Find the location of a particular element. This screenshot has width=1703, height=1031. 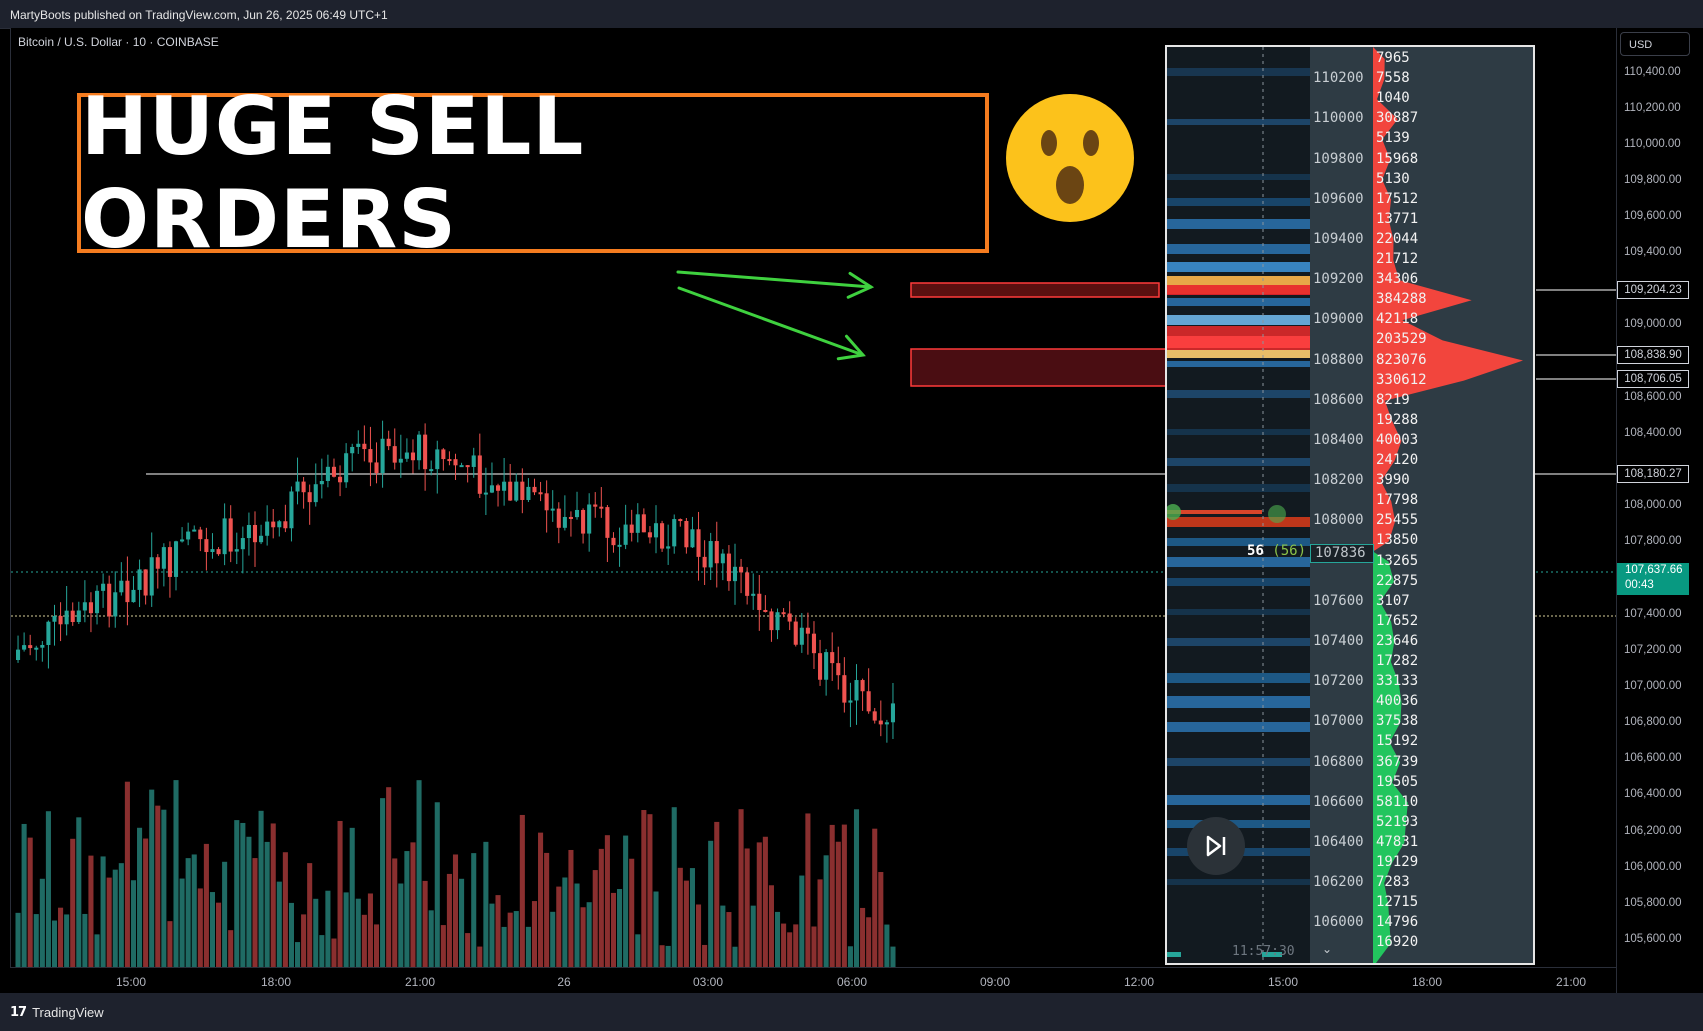

orderbook-qty: 25455 is located at coordinates (1397, 520).